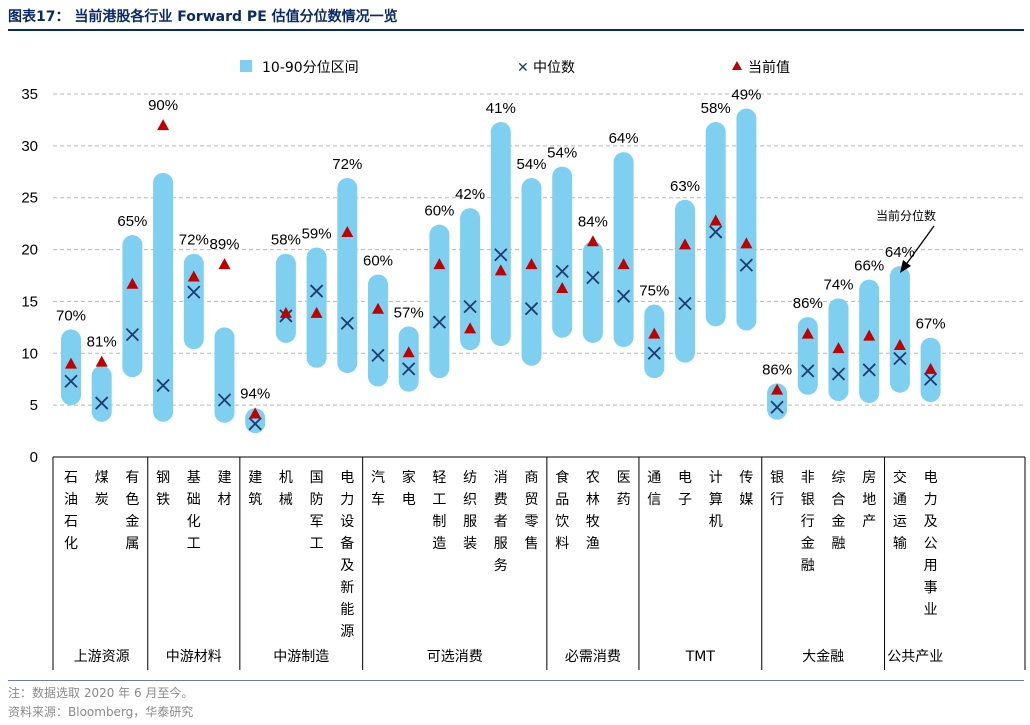  What do you see at coordinates (562, 477) in the screenshot?
I see `sector-label: 食` at bounding box center [562, 477].